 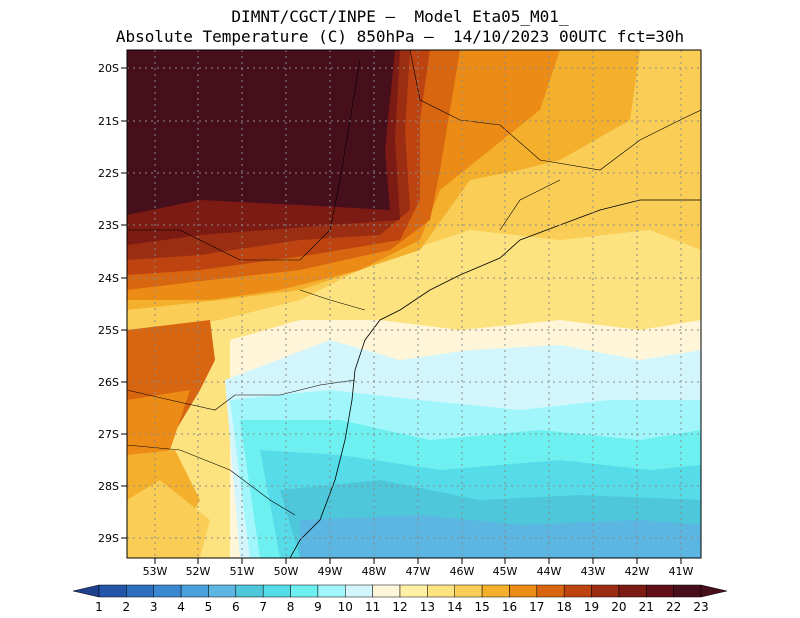 What do you see at coordinates (509, 607) in the screenshot?
I see `colorbar-label: 16` at bounding box center [509, 607].